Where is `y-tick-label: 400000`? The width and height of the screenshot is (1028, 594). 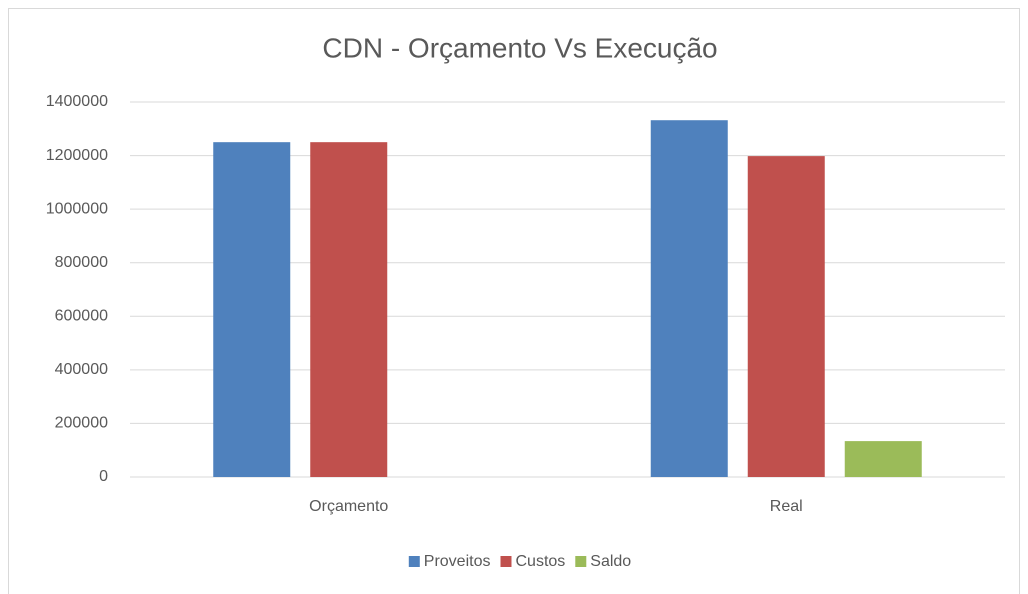 y-tick-label: 400000 is located at coordinates (81, 369).